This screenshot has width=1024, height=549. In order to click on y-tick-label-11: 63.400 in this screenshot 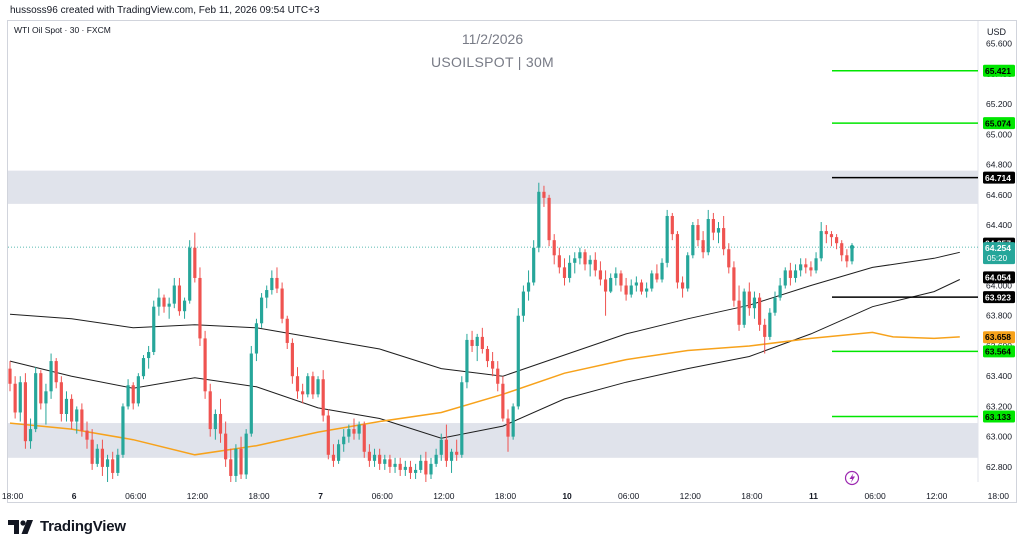, I will do `click(999, 376)`.